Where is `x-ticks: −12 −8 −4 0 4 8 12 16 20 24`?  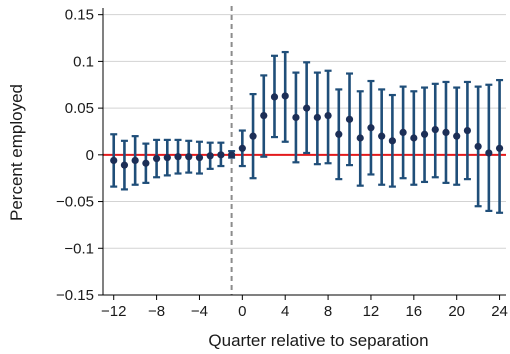
x-ticks: −12 −8 −4 0 4 8 12 16 20 24 is located at coordinates (304, 307).